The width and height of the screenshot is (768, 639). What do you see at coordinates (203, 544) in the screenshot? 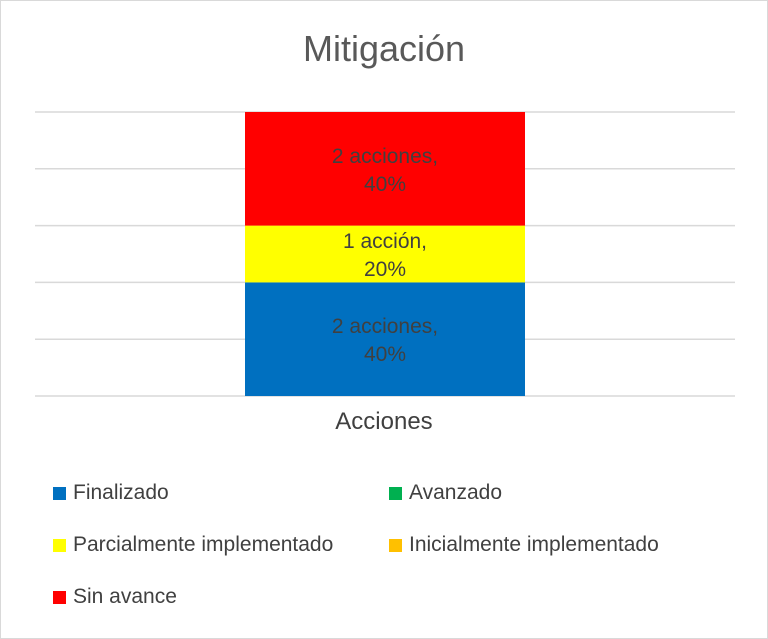
I see `legend-label-parcialmente: Parcialmente implementado` at bounding box center [203, 544].